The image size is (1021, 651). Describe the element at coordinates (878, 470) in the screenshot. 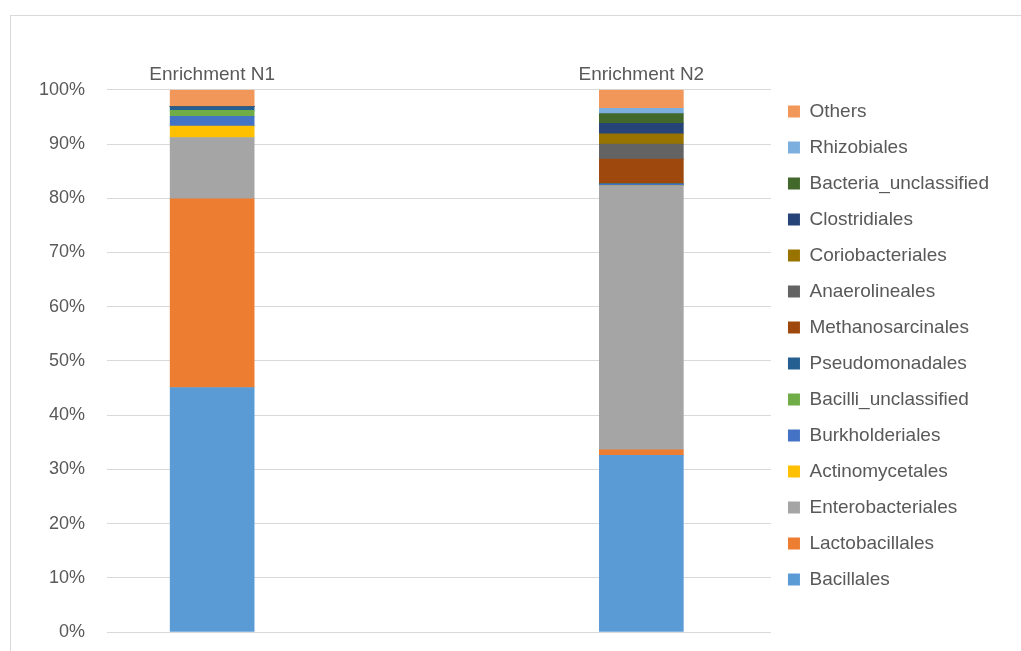

I see `legend-label: Actinomycetales` at that location.